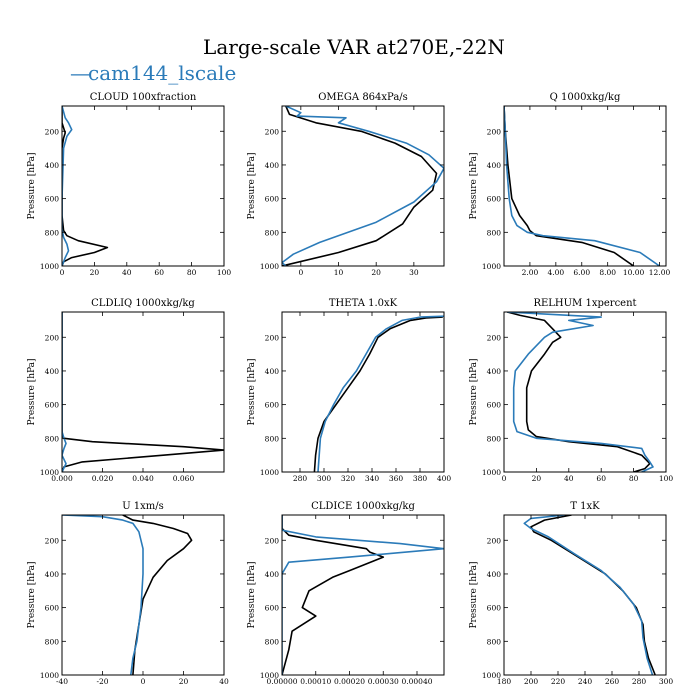 Image resolution: width=700 pixels, height=700 pixels. What do you see at coordinates (103, 478) in the screenshot?
I see `x-tick-label: 0.020` at bounding box center [103, 478].